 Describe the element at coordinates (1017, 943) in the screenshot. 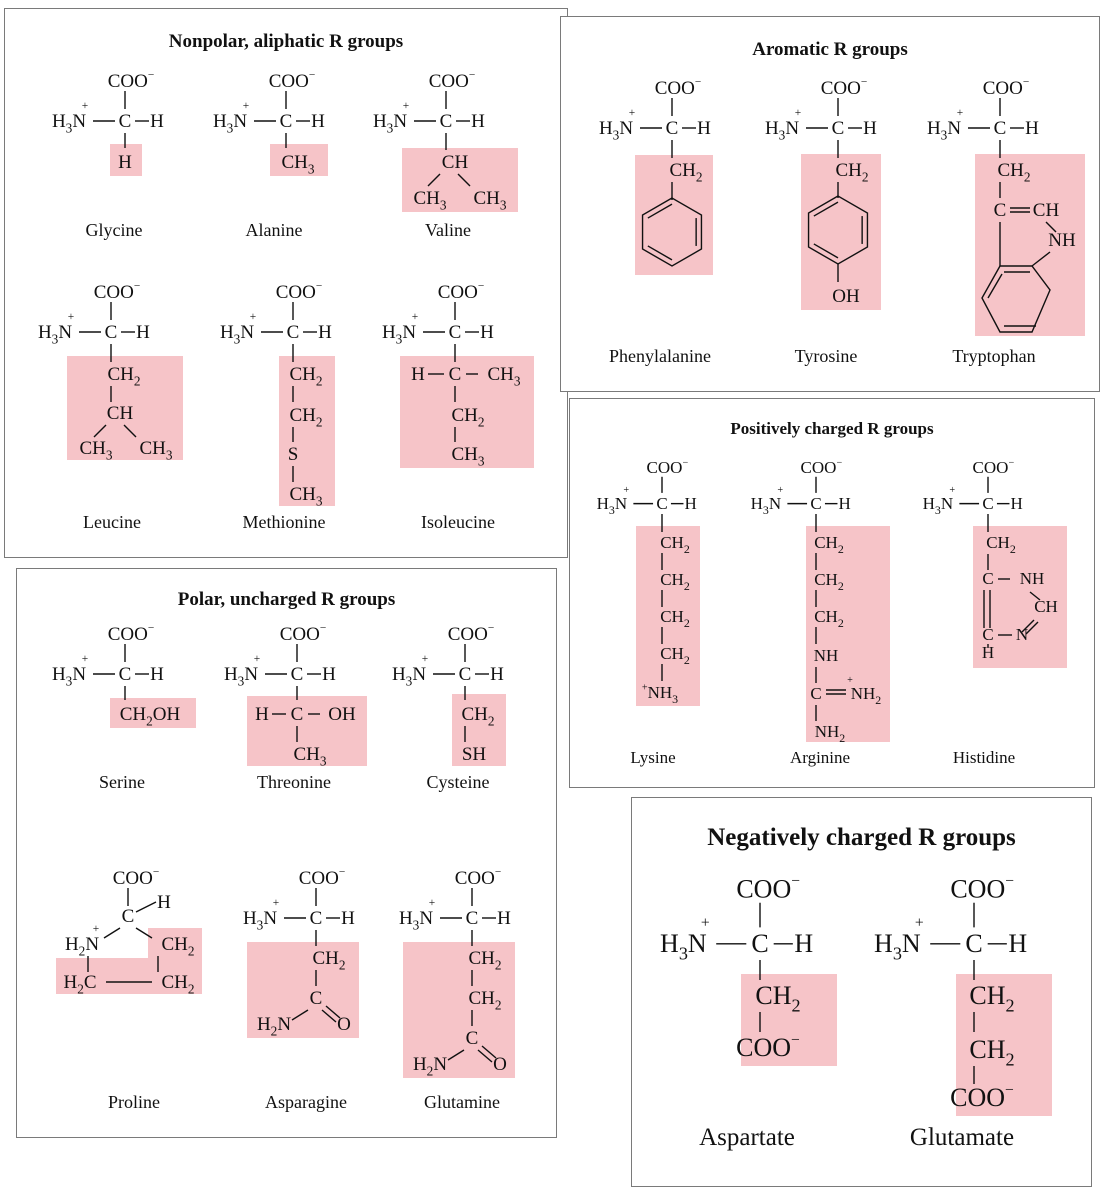

I see `glutamate-hydrogen: H` at that location.